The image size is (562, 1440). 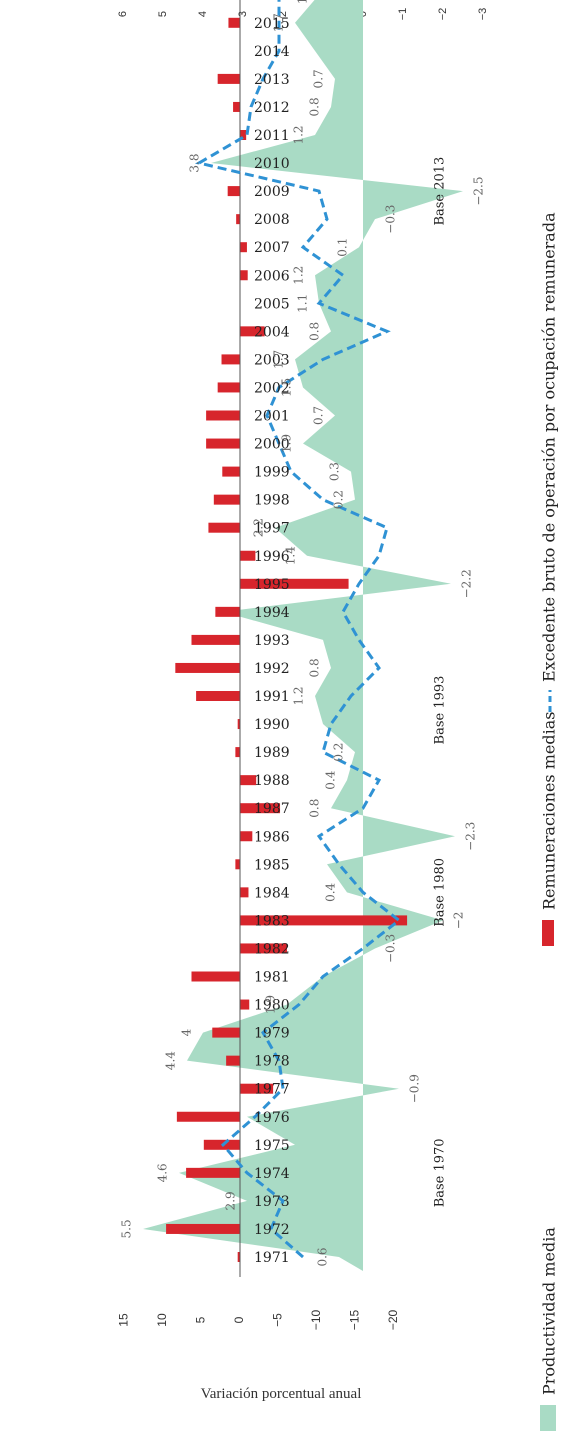 I want to click on year-tick-label: 1979, so click(x=272, y=1034).